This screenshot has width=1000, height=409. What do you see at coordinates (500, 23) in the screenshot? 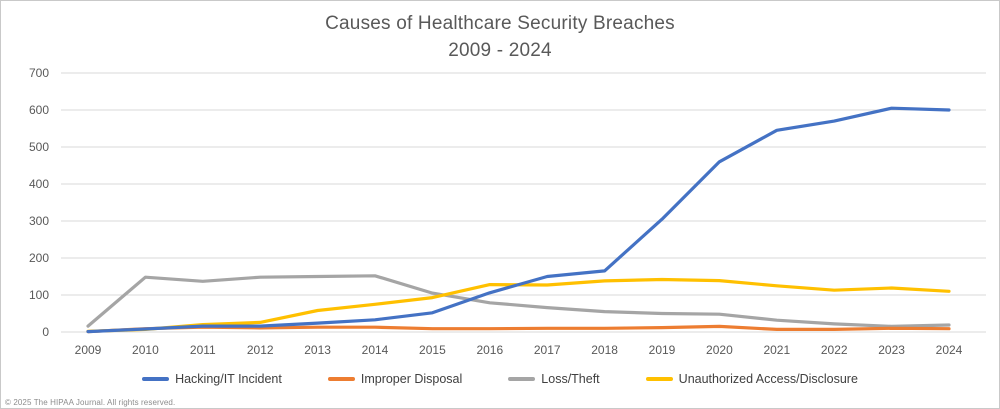
I see `page-title: Causes of Healthcare Security Breaches` at bounding box center [500, 23].